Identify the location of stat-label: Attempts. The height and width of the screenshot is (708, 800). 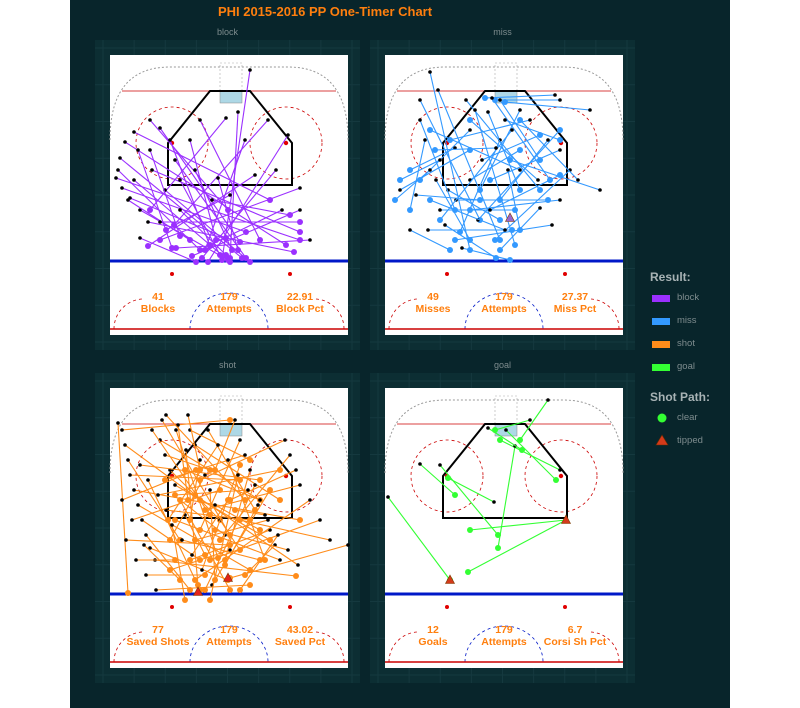
(504, 309).